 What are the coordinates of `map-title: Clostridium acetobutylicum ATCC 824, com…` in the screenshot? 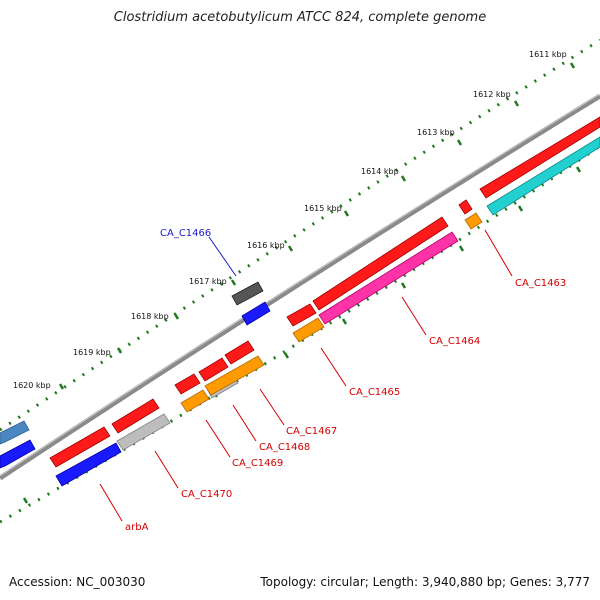 It's located at (300, 17).